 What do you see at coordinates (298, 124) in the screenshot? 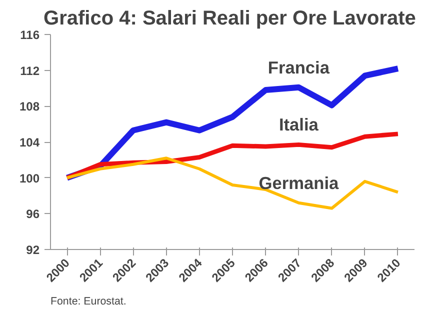
I see `series-label: Italia` at bounding box center [298, 124].